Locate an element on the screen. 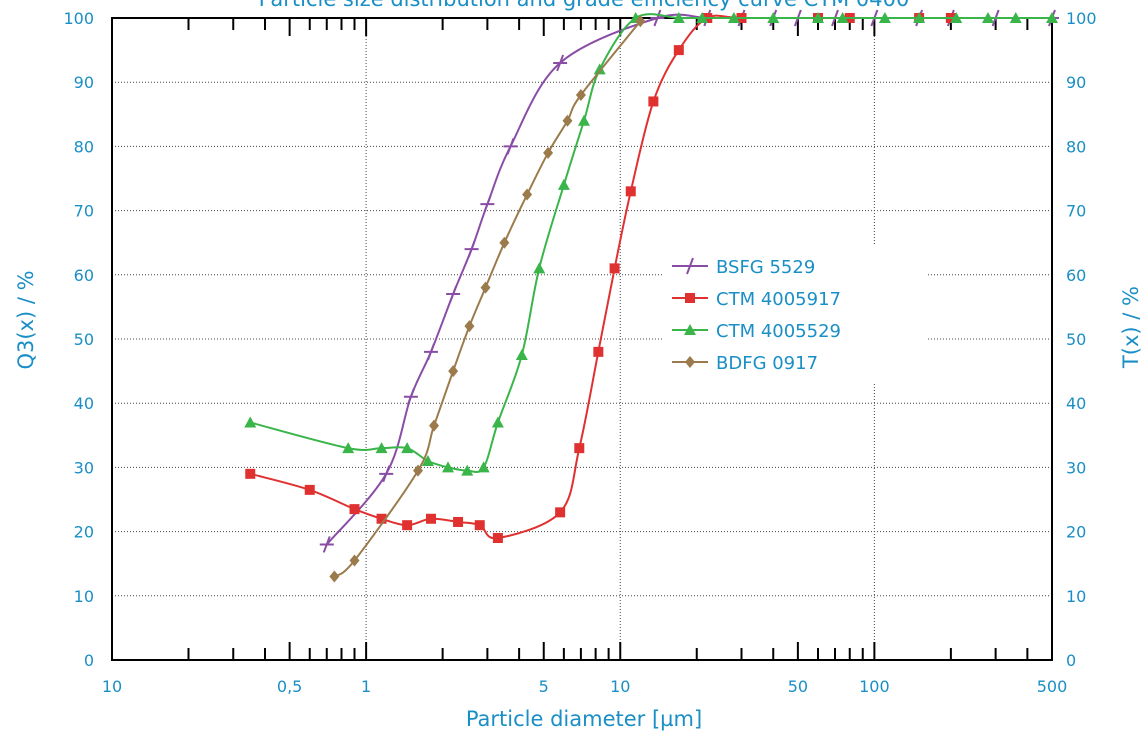 The width and height of the screenshot is (1148, 733). legend-label: BSFG 5529 is located at coordinates (765, 267).